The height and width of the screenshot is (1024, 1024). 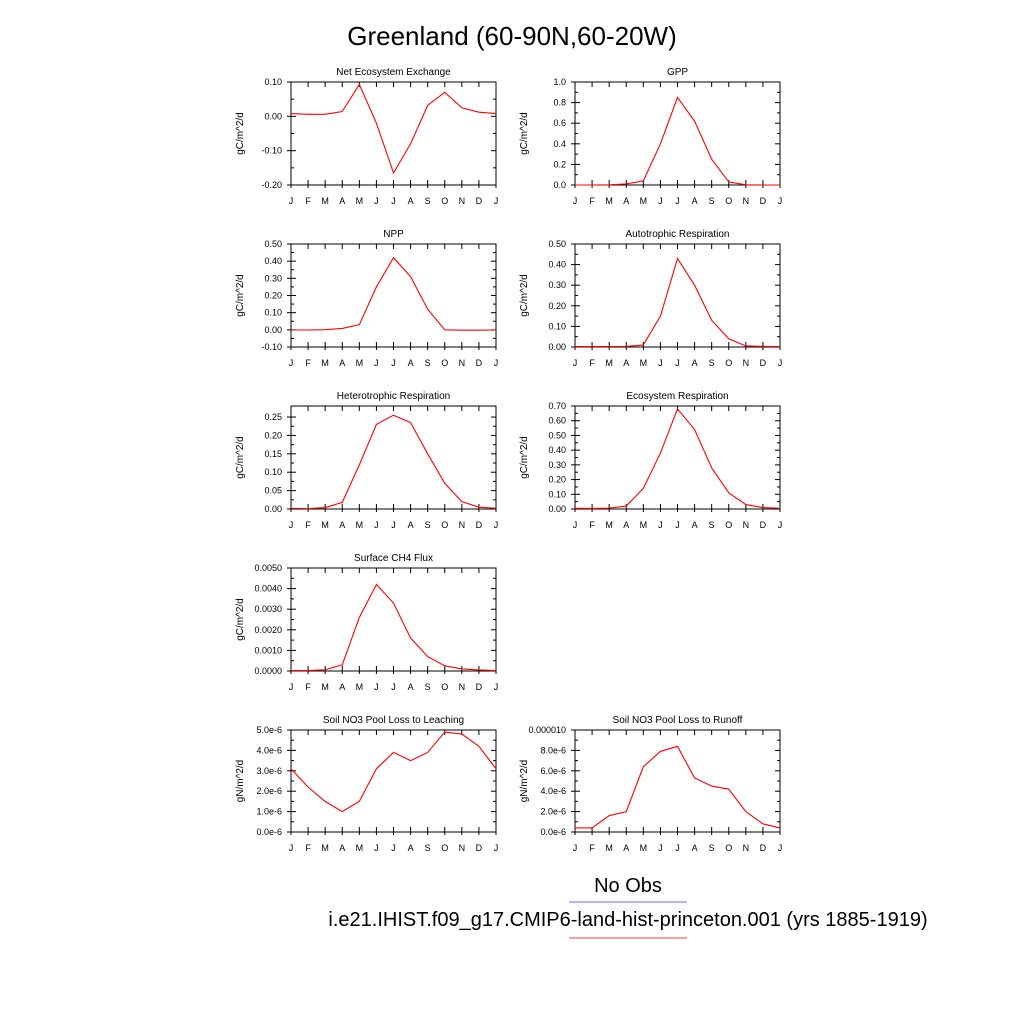 I want to click on y-tick-label: 3.0e-6, so click(x=269, y=771).